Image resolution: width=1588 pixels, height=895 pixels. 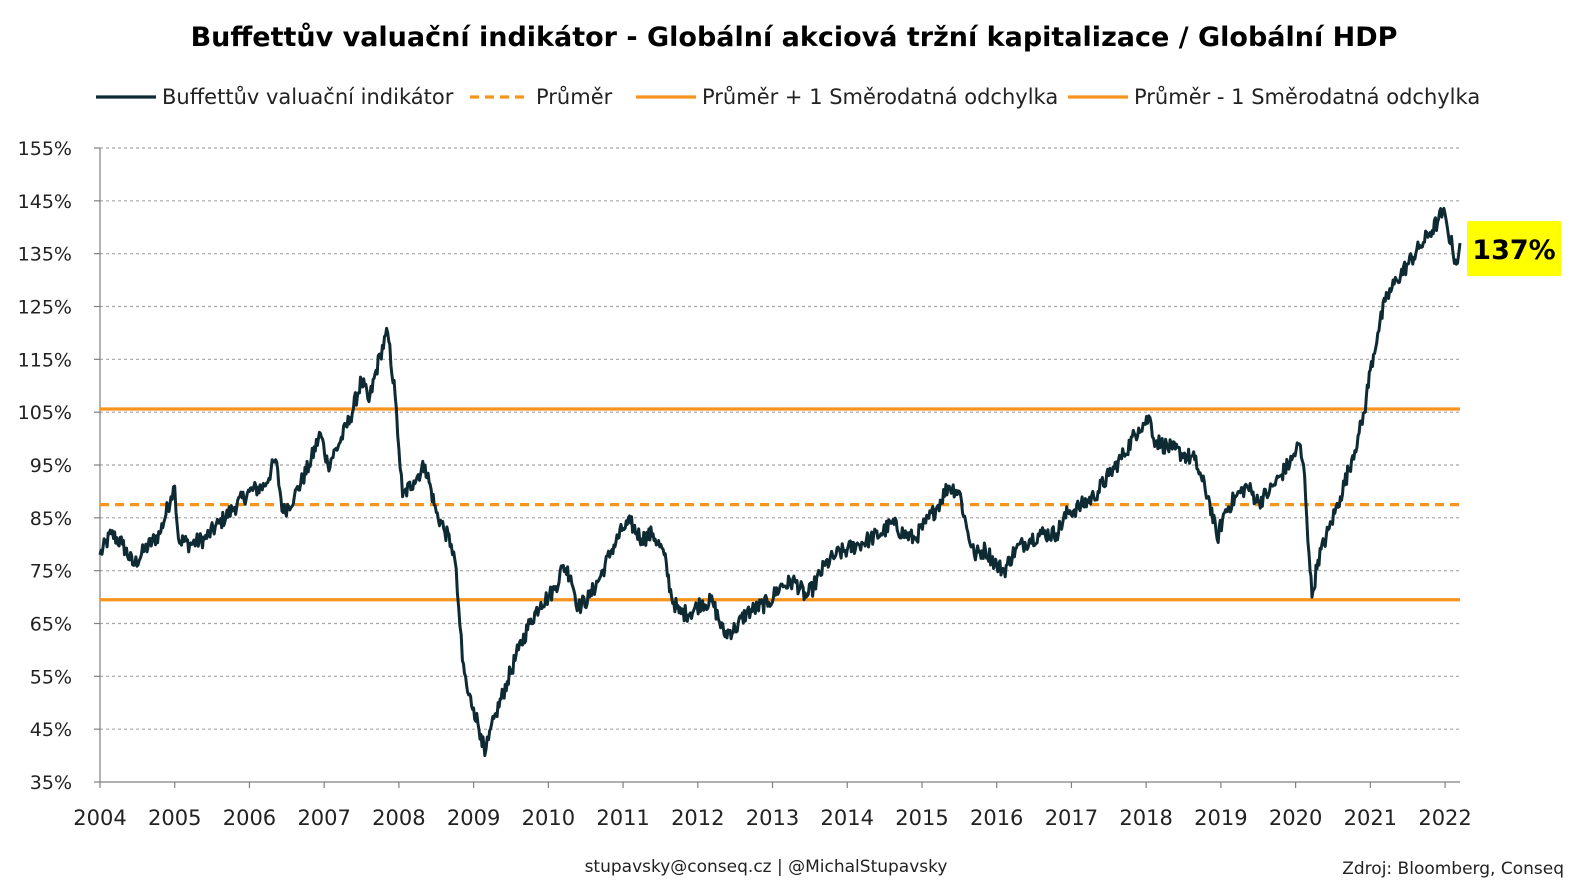 What do you see at coordinates (51, 466) in the screenshot?
I see `y-tick-label: 95%` at bounding box center [51, 466].